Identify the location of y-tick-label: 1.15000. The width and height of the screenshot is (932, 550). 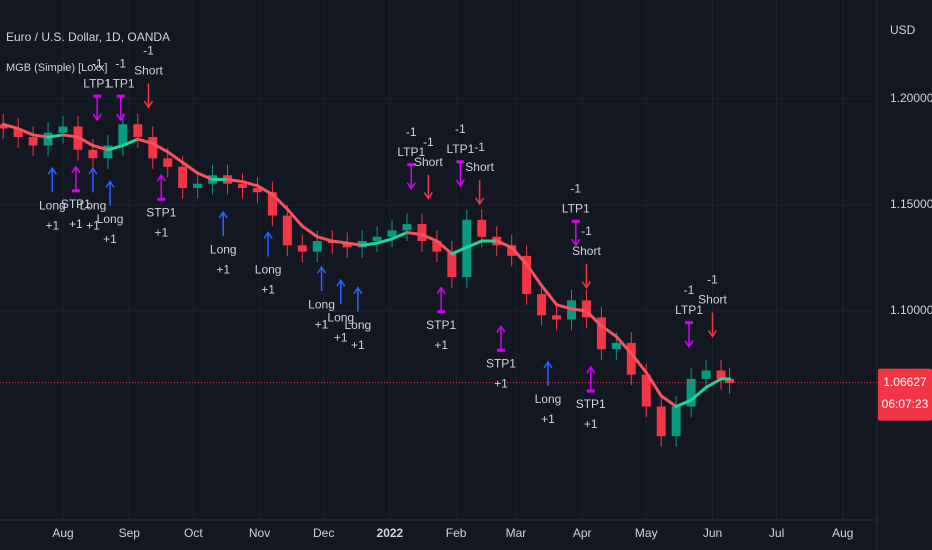
(911, 204).